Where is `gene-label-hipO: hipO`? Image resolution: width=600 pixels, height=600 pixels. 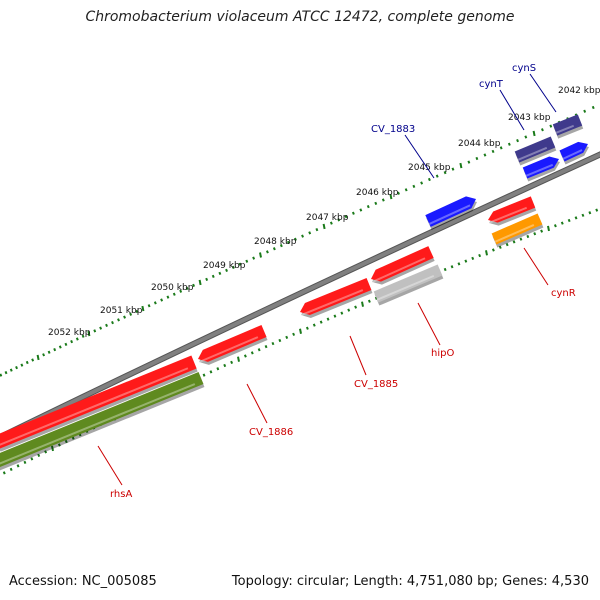 gene-label-hipO: hipO is located at coordinates (442, 353).